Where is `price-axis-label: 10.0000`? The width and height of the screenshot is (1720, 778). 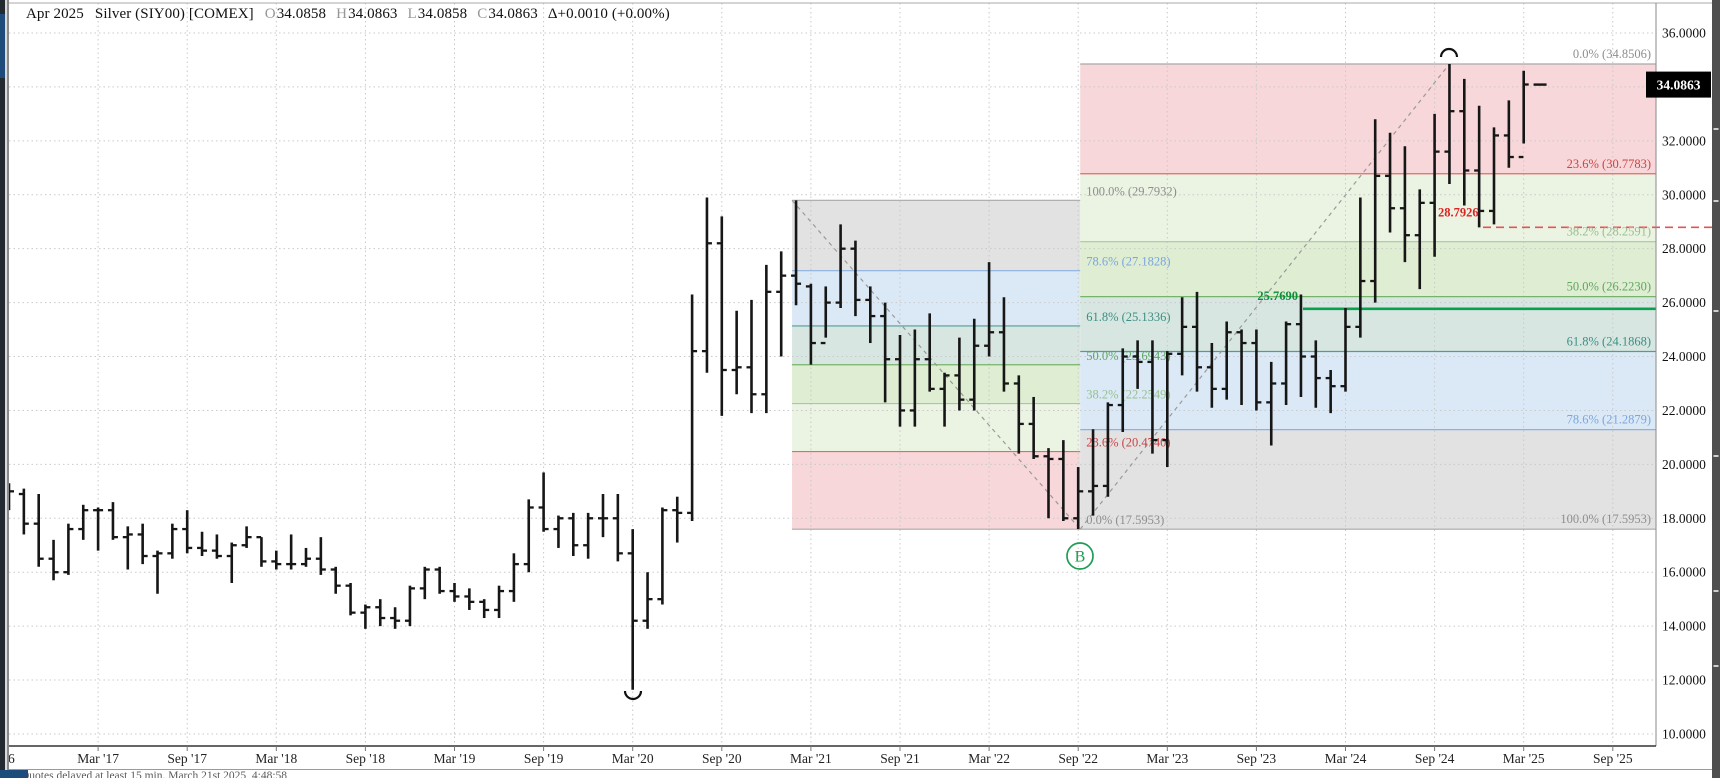
price-axis-label: 10.0000 is located at coordinates (1684, 733).